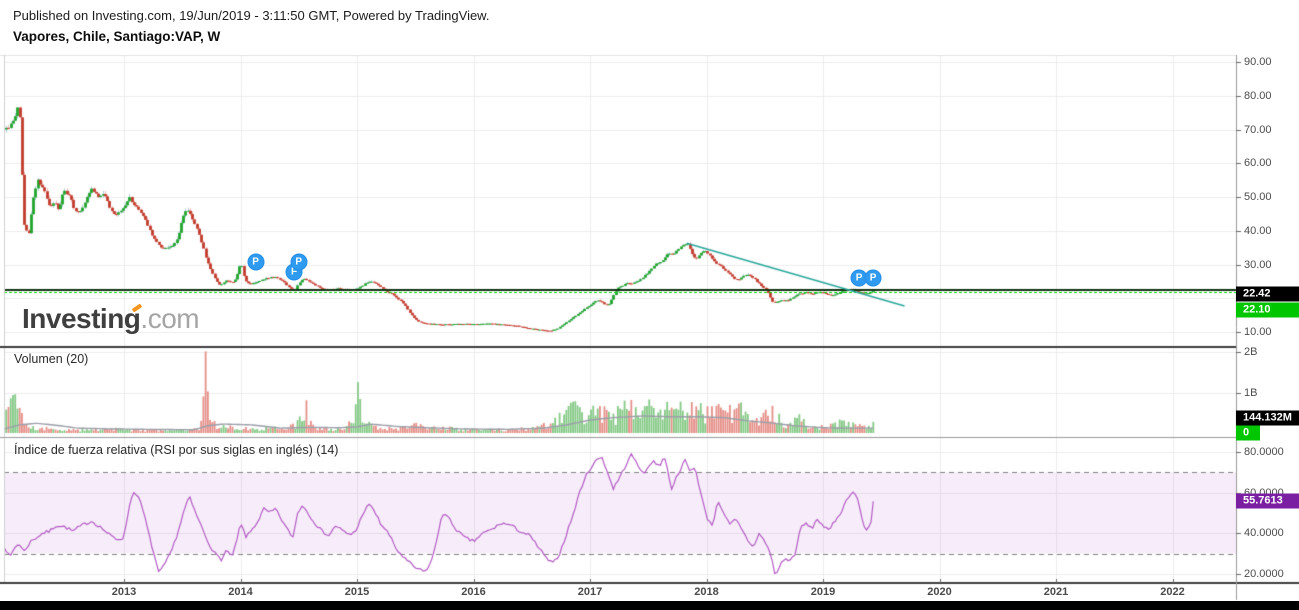 The height and width of the screenshot is (610, 1299). What do you see at coordinates (1172, 592) in the screenshot?
I see `time-axis-label: 2022` at bounding box center [1172, 592].